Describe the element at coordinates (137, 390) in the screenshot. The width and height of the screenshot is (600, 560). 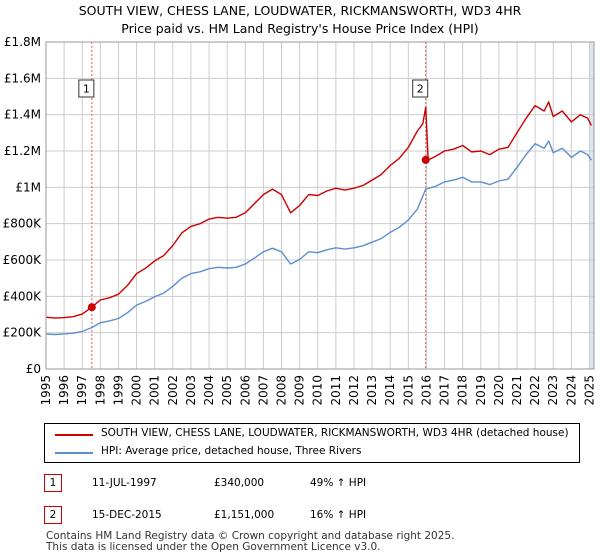
I see `x-tick-label: 2000` at that location.